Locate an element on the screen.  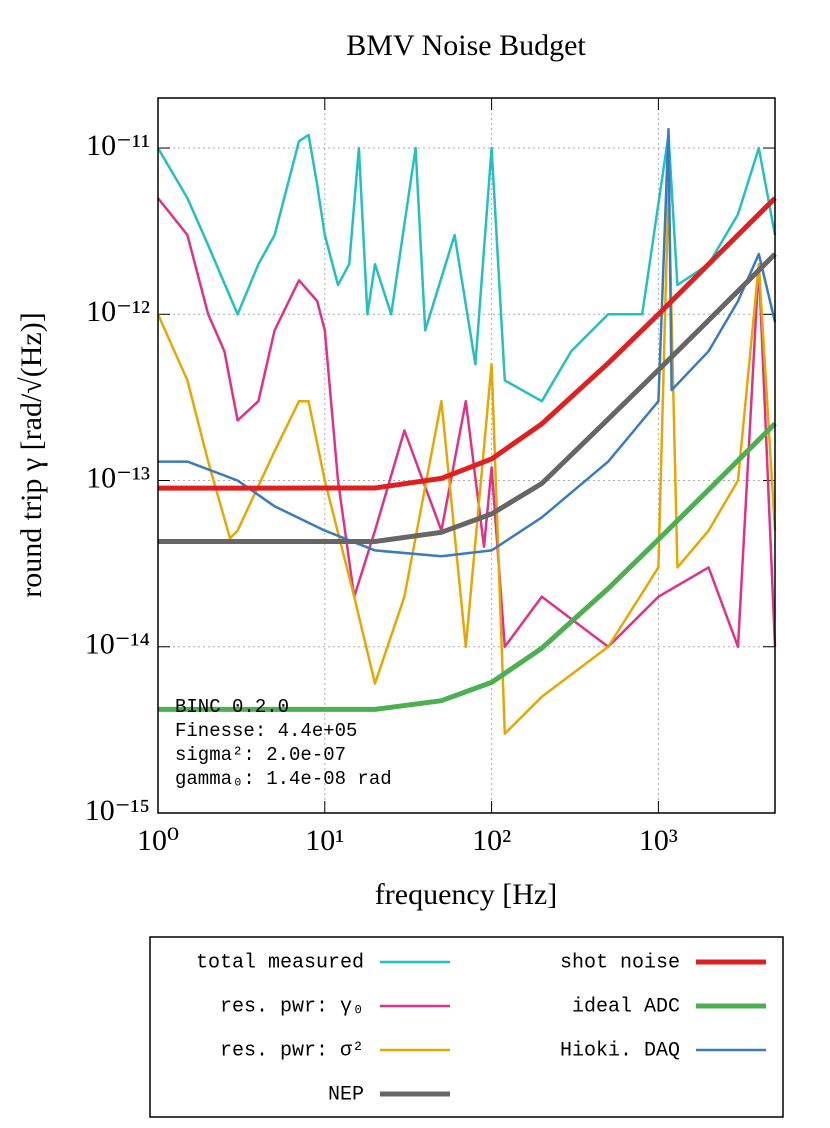
legend-box is located at coordinates (466, 1027).